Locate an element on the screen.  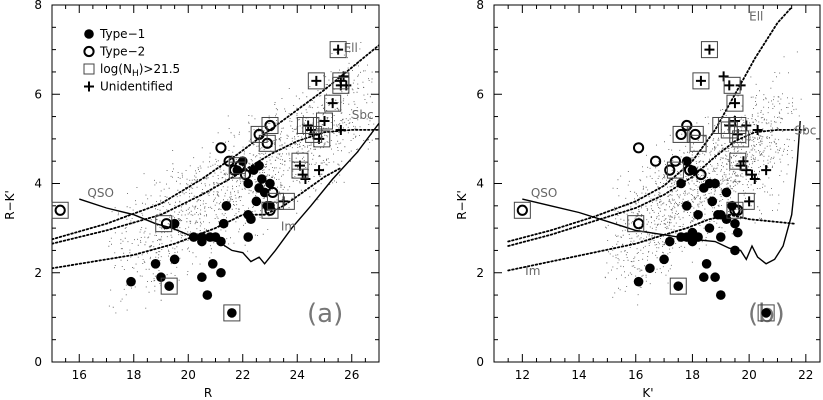
legend-label: log(NH)>21.5 is located at coordinates (140, 70).